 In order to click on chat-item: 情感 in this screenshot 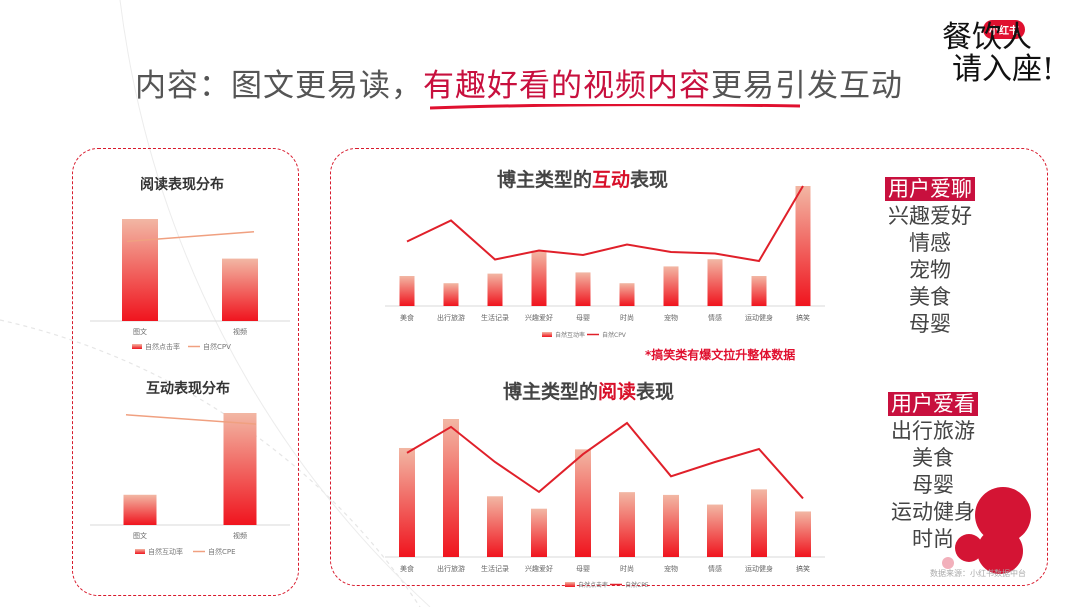, I will do `click(930, 243)`.